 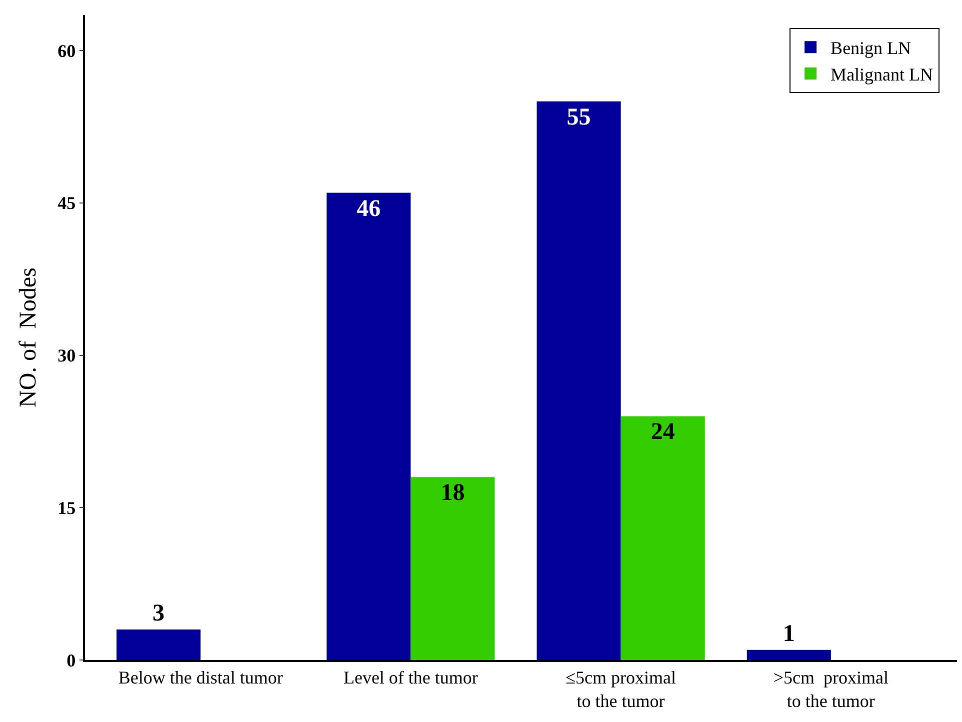 I want to click on y-axis-title: NO. of Nodes, so click(x=28, y=338).